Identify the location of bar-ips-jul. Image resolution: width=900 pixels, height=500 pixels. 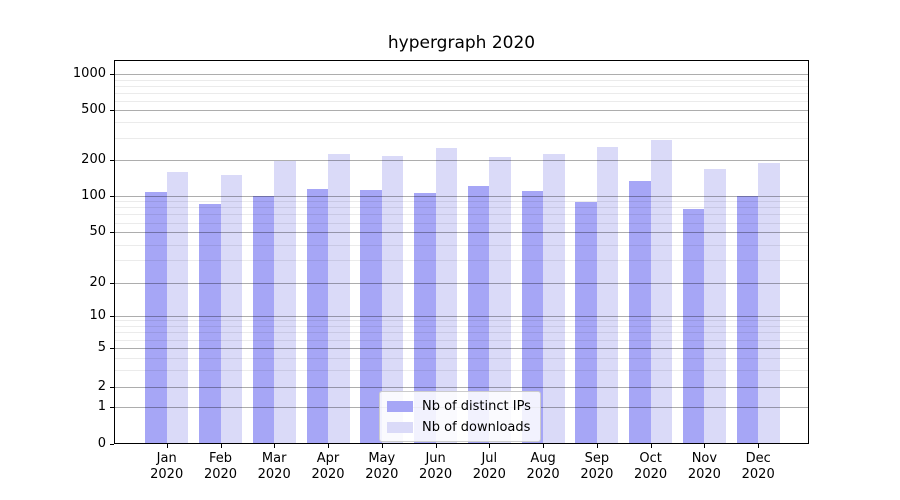
(478, 315).